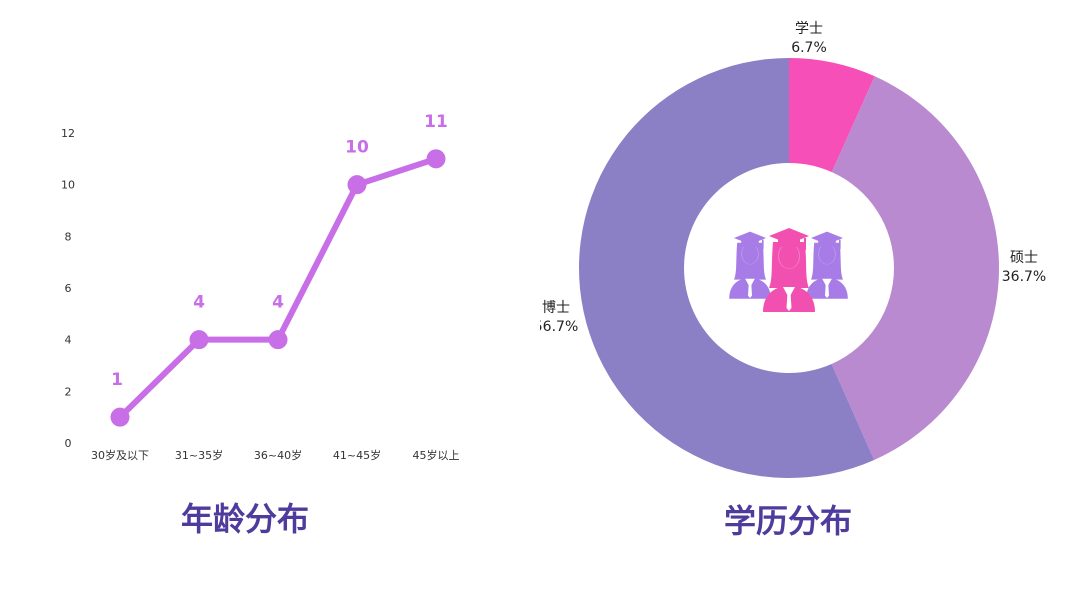  Describe the element at coordinates (436, 122) in the screenshot. I see `data-label: 11` at that location.